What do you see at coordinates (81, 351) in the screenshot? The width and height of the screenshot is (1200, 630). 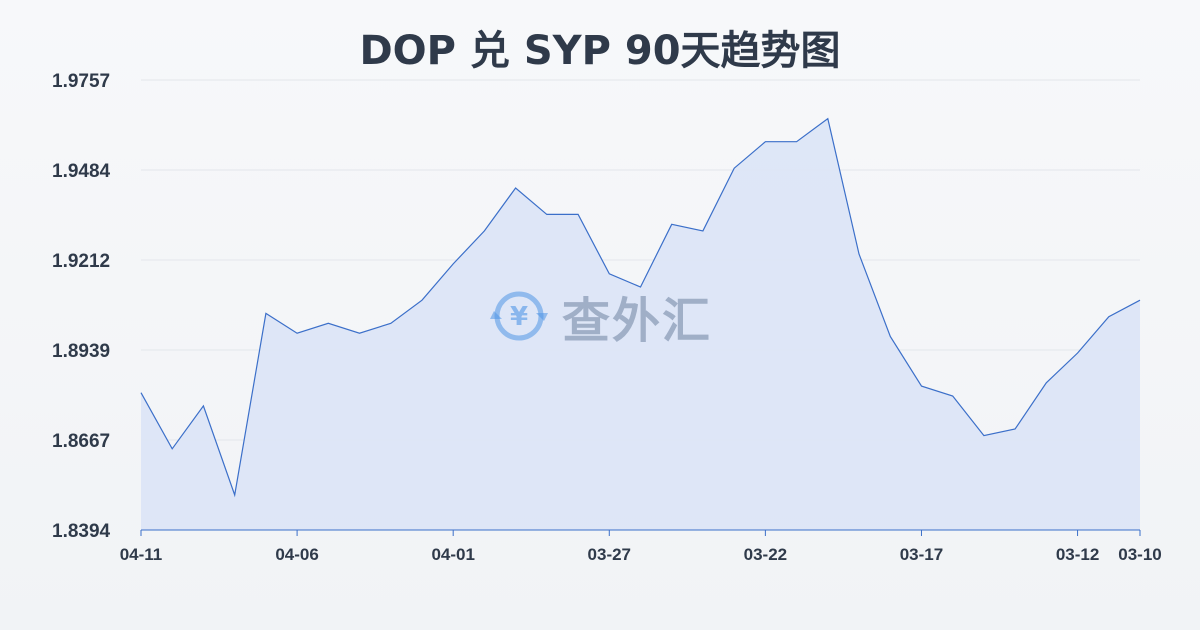 I see `y-tick-label: 1.8939` at bounding box center [81, 351].